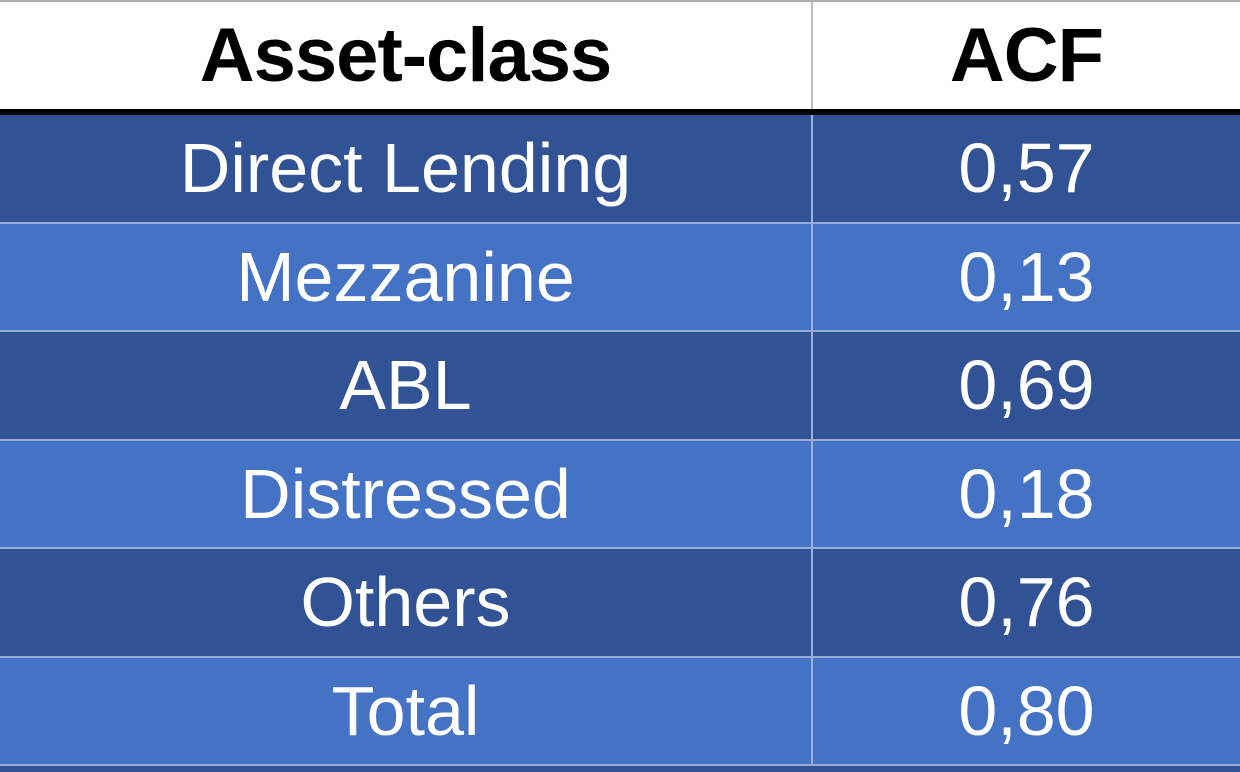 The width and height of the screenshot is (1240, 772). I want to click on asset-class-cell: Others, so click(406, 602).